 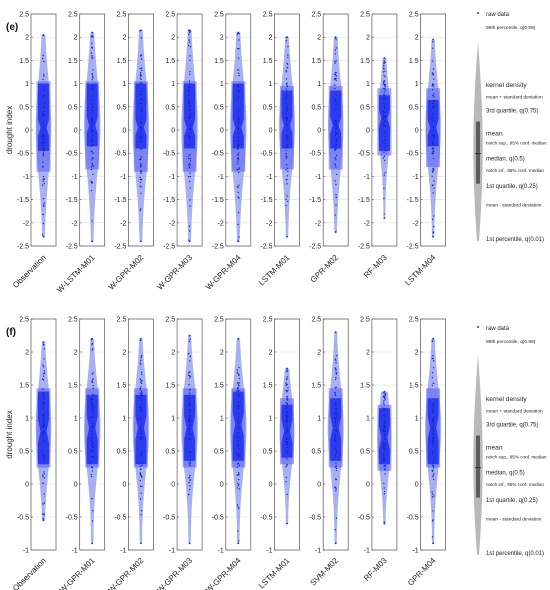 What do you see at coordinates (433, 338) in the screenshot?
I see `p99-point` at bounding box center [433, 338].